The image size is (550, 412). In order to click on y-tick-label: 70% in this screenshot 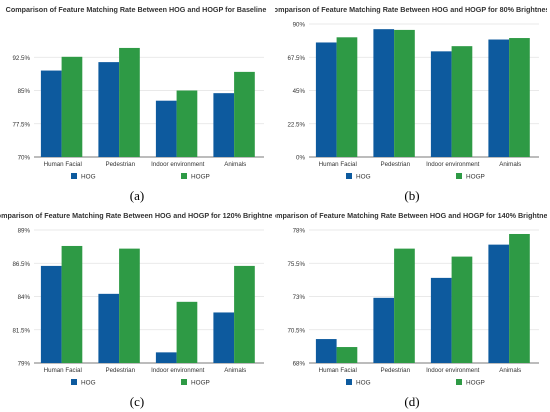, I will do `click(24, 158)`.